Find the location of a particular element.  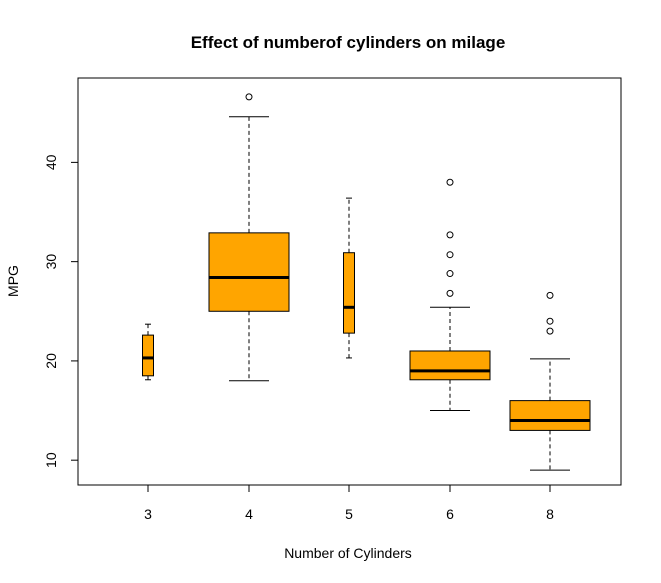

x-tick-label: 5 is located at coordinates (349, 514).